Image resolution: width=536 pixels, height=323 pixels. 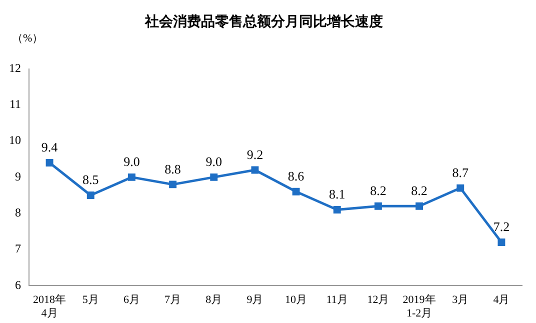 What do you see at coordinates (28, 38) in the screenshot?
I see `y-axis-title: （%）` at bounding box center [28, 38].